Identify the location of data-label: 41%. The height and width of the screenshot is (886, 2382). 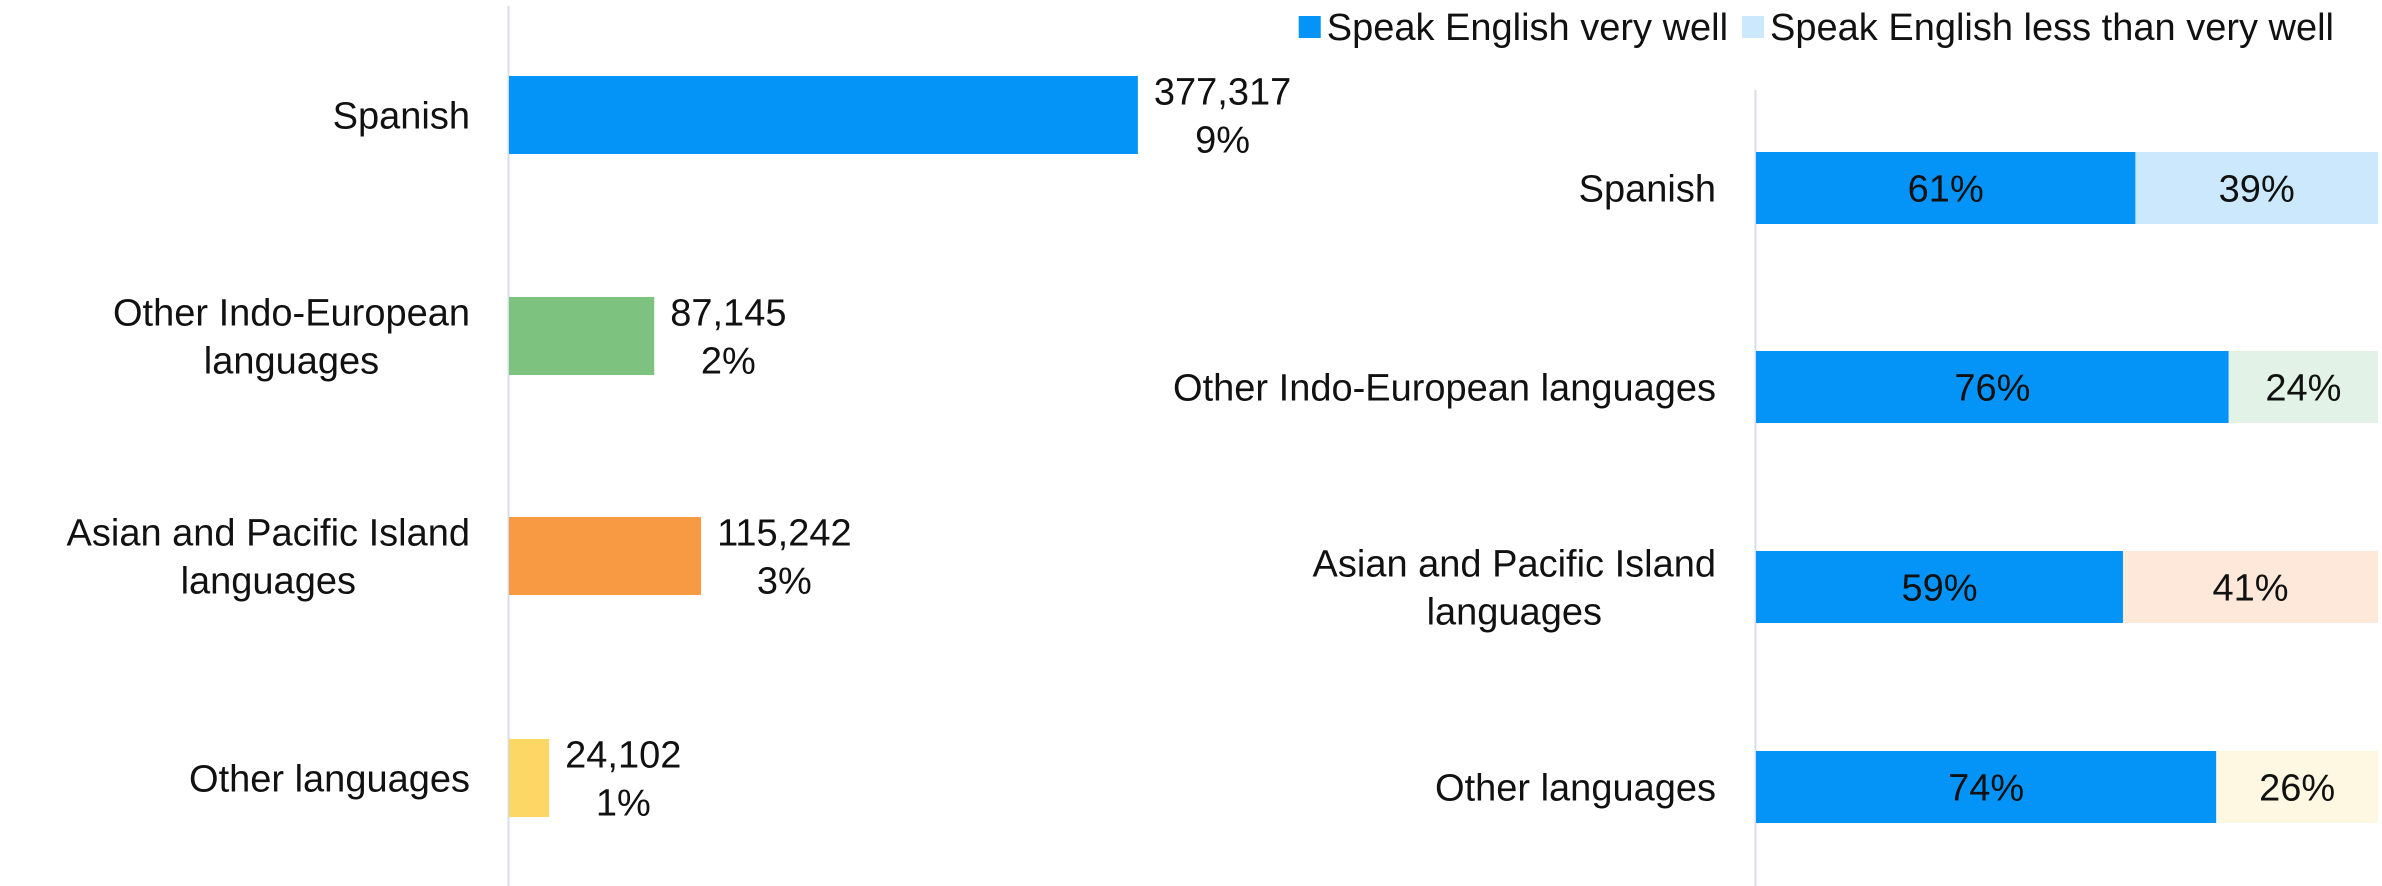
(2250, 588).